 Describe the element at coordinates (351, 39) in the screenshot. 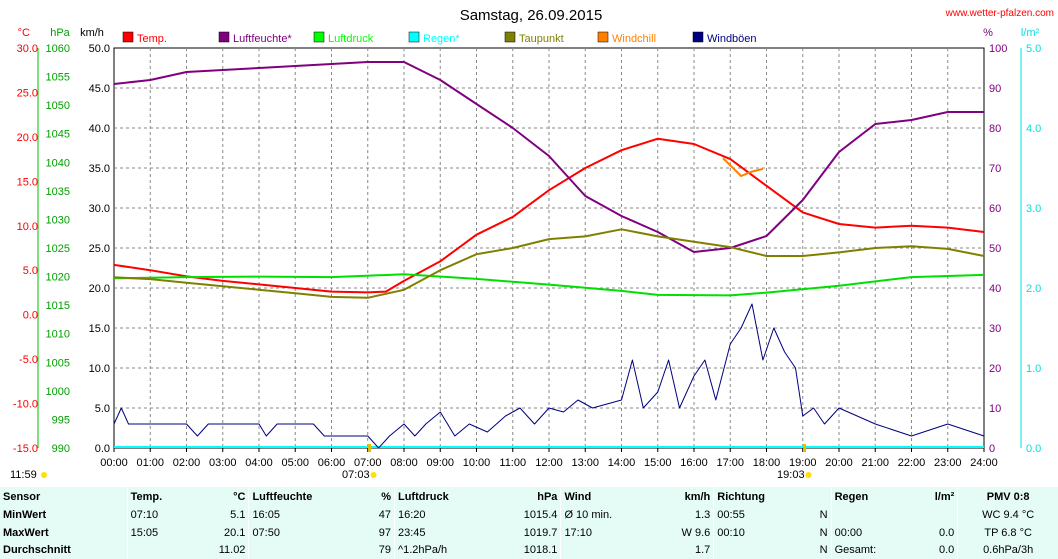

I see `legend-label: Luftdruck` at that location.